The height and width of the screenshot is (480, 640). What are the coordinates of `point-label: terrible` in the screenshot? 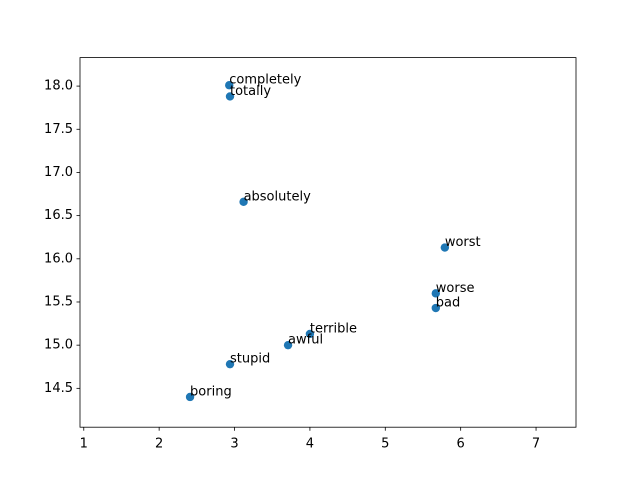 It's located at (333, 328).